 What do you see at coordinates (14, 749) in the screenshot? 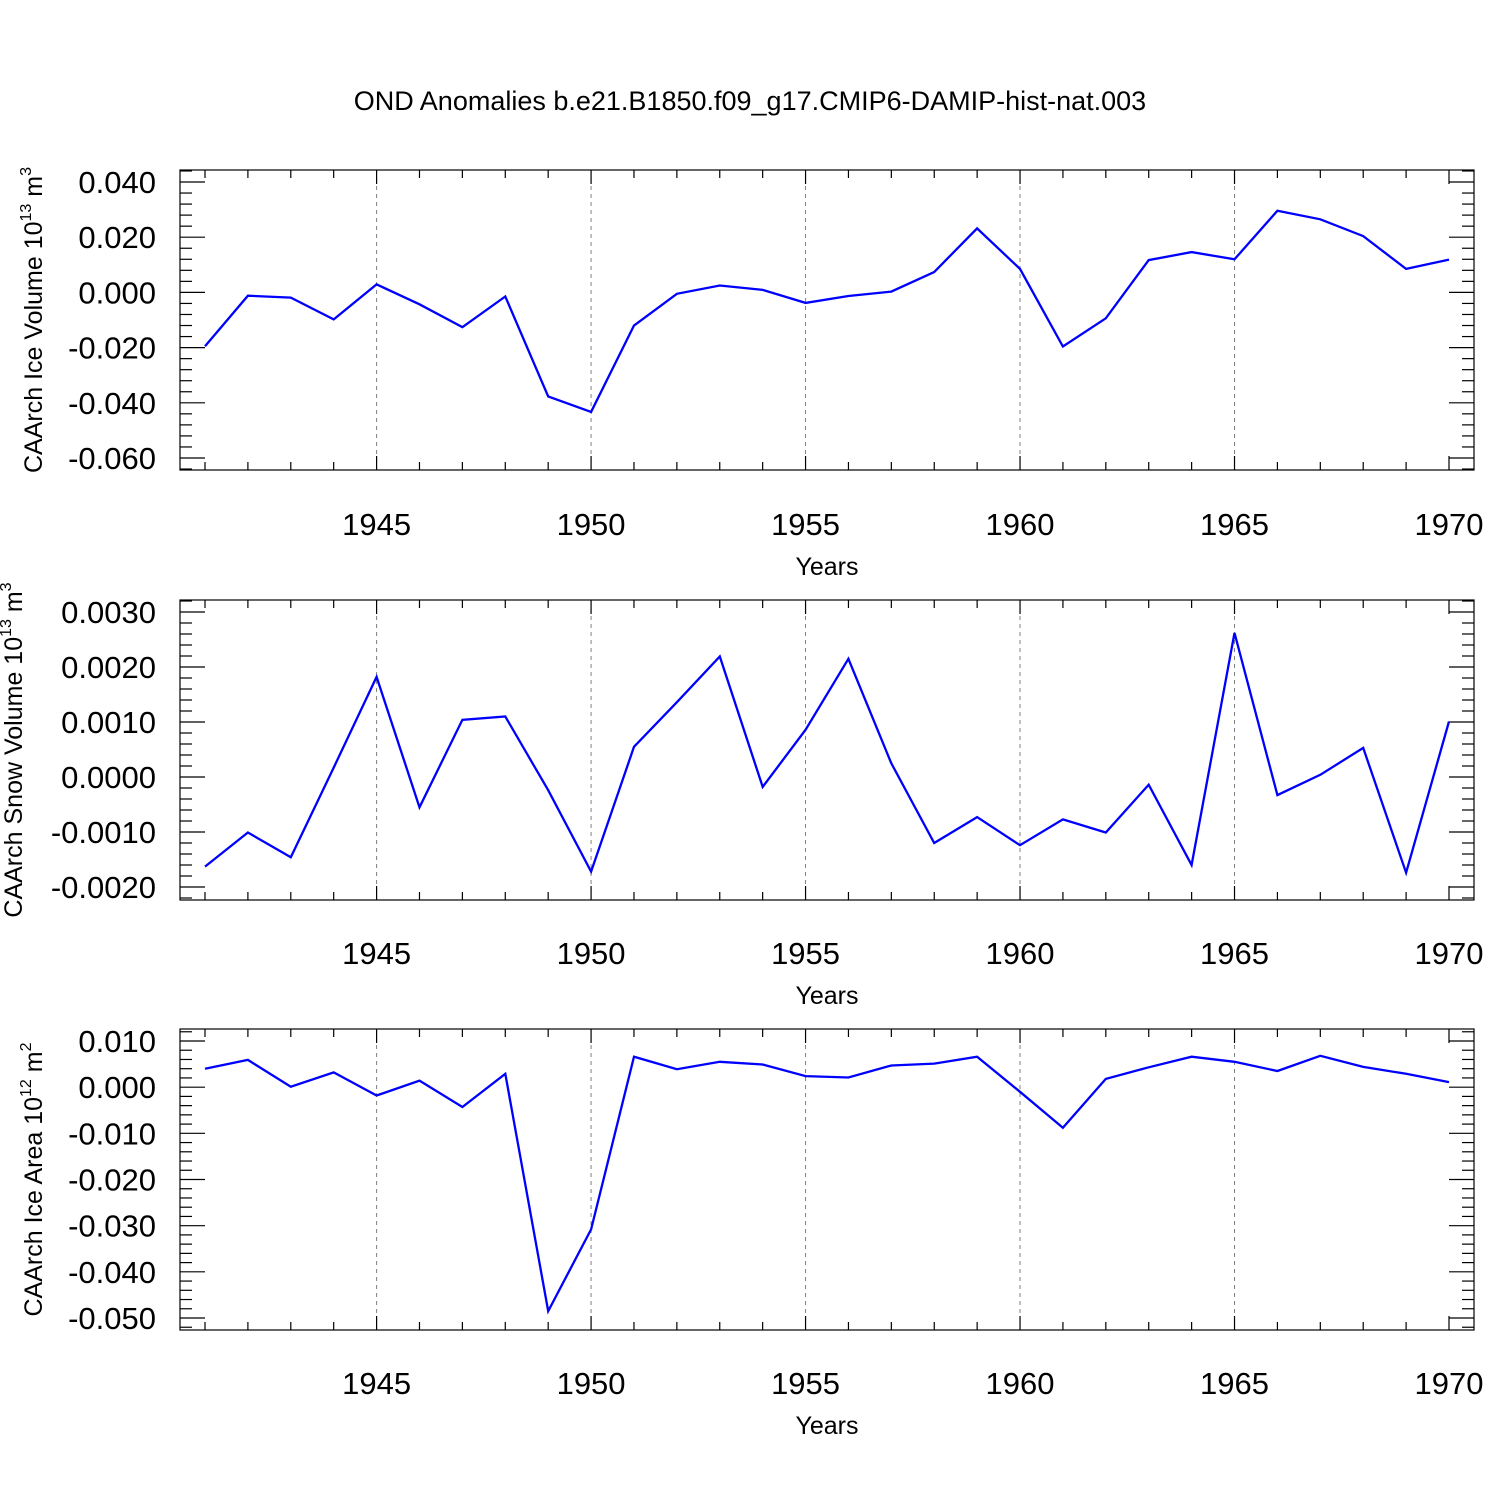
I see `y-axis-label: CAArch Snow Volume 1013 m3` at bounding box center [14, 749].